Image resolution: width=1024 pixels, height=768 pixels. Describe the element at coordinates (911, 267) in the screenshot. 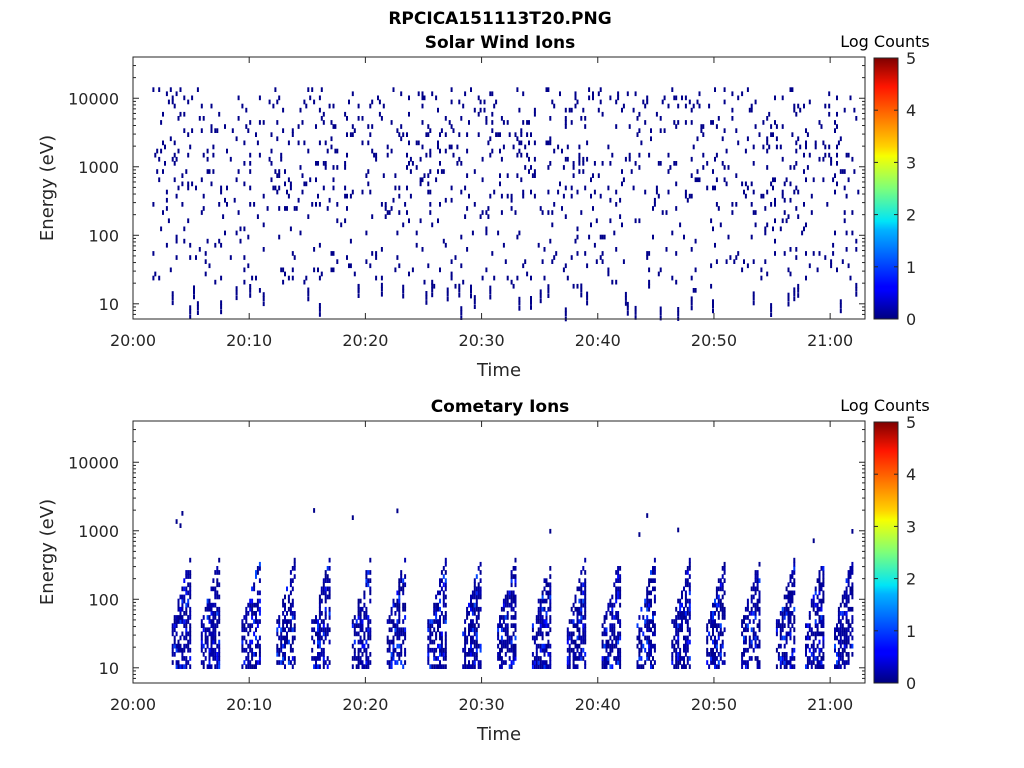

I see `colorbar-tick-label: 1` at that location.